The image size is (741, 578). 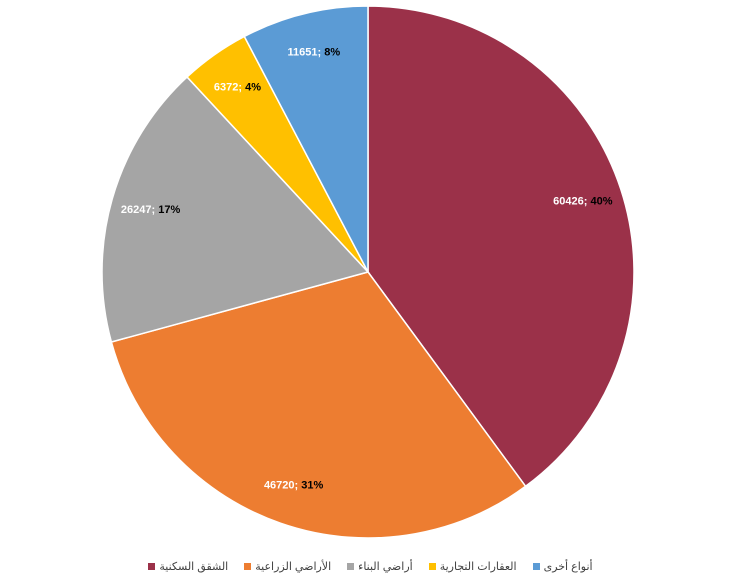 I want to click on legend-label: أنواع أخرى, so click(x=568, y=567).